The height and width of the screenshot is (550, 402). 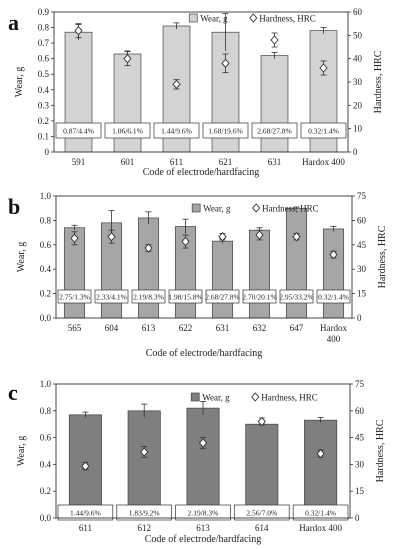 I want to click on x-tick-label: 614, so click(x=262, y=528).